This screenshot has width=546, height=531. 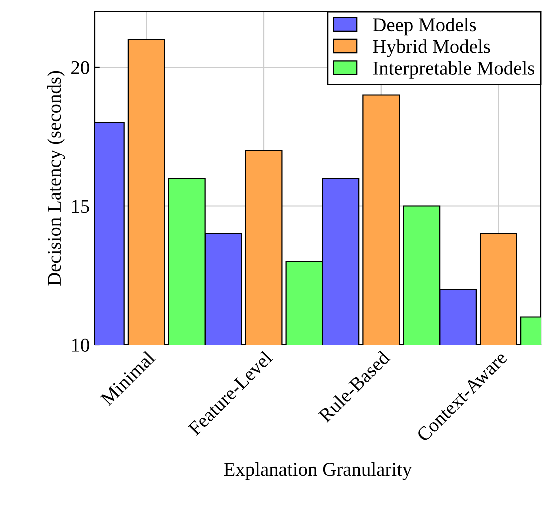 What do you see at coordinates (81, 67) in the screenshot?
I see `y-tick-label: 20` at bounding box center [81, 67].